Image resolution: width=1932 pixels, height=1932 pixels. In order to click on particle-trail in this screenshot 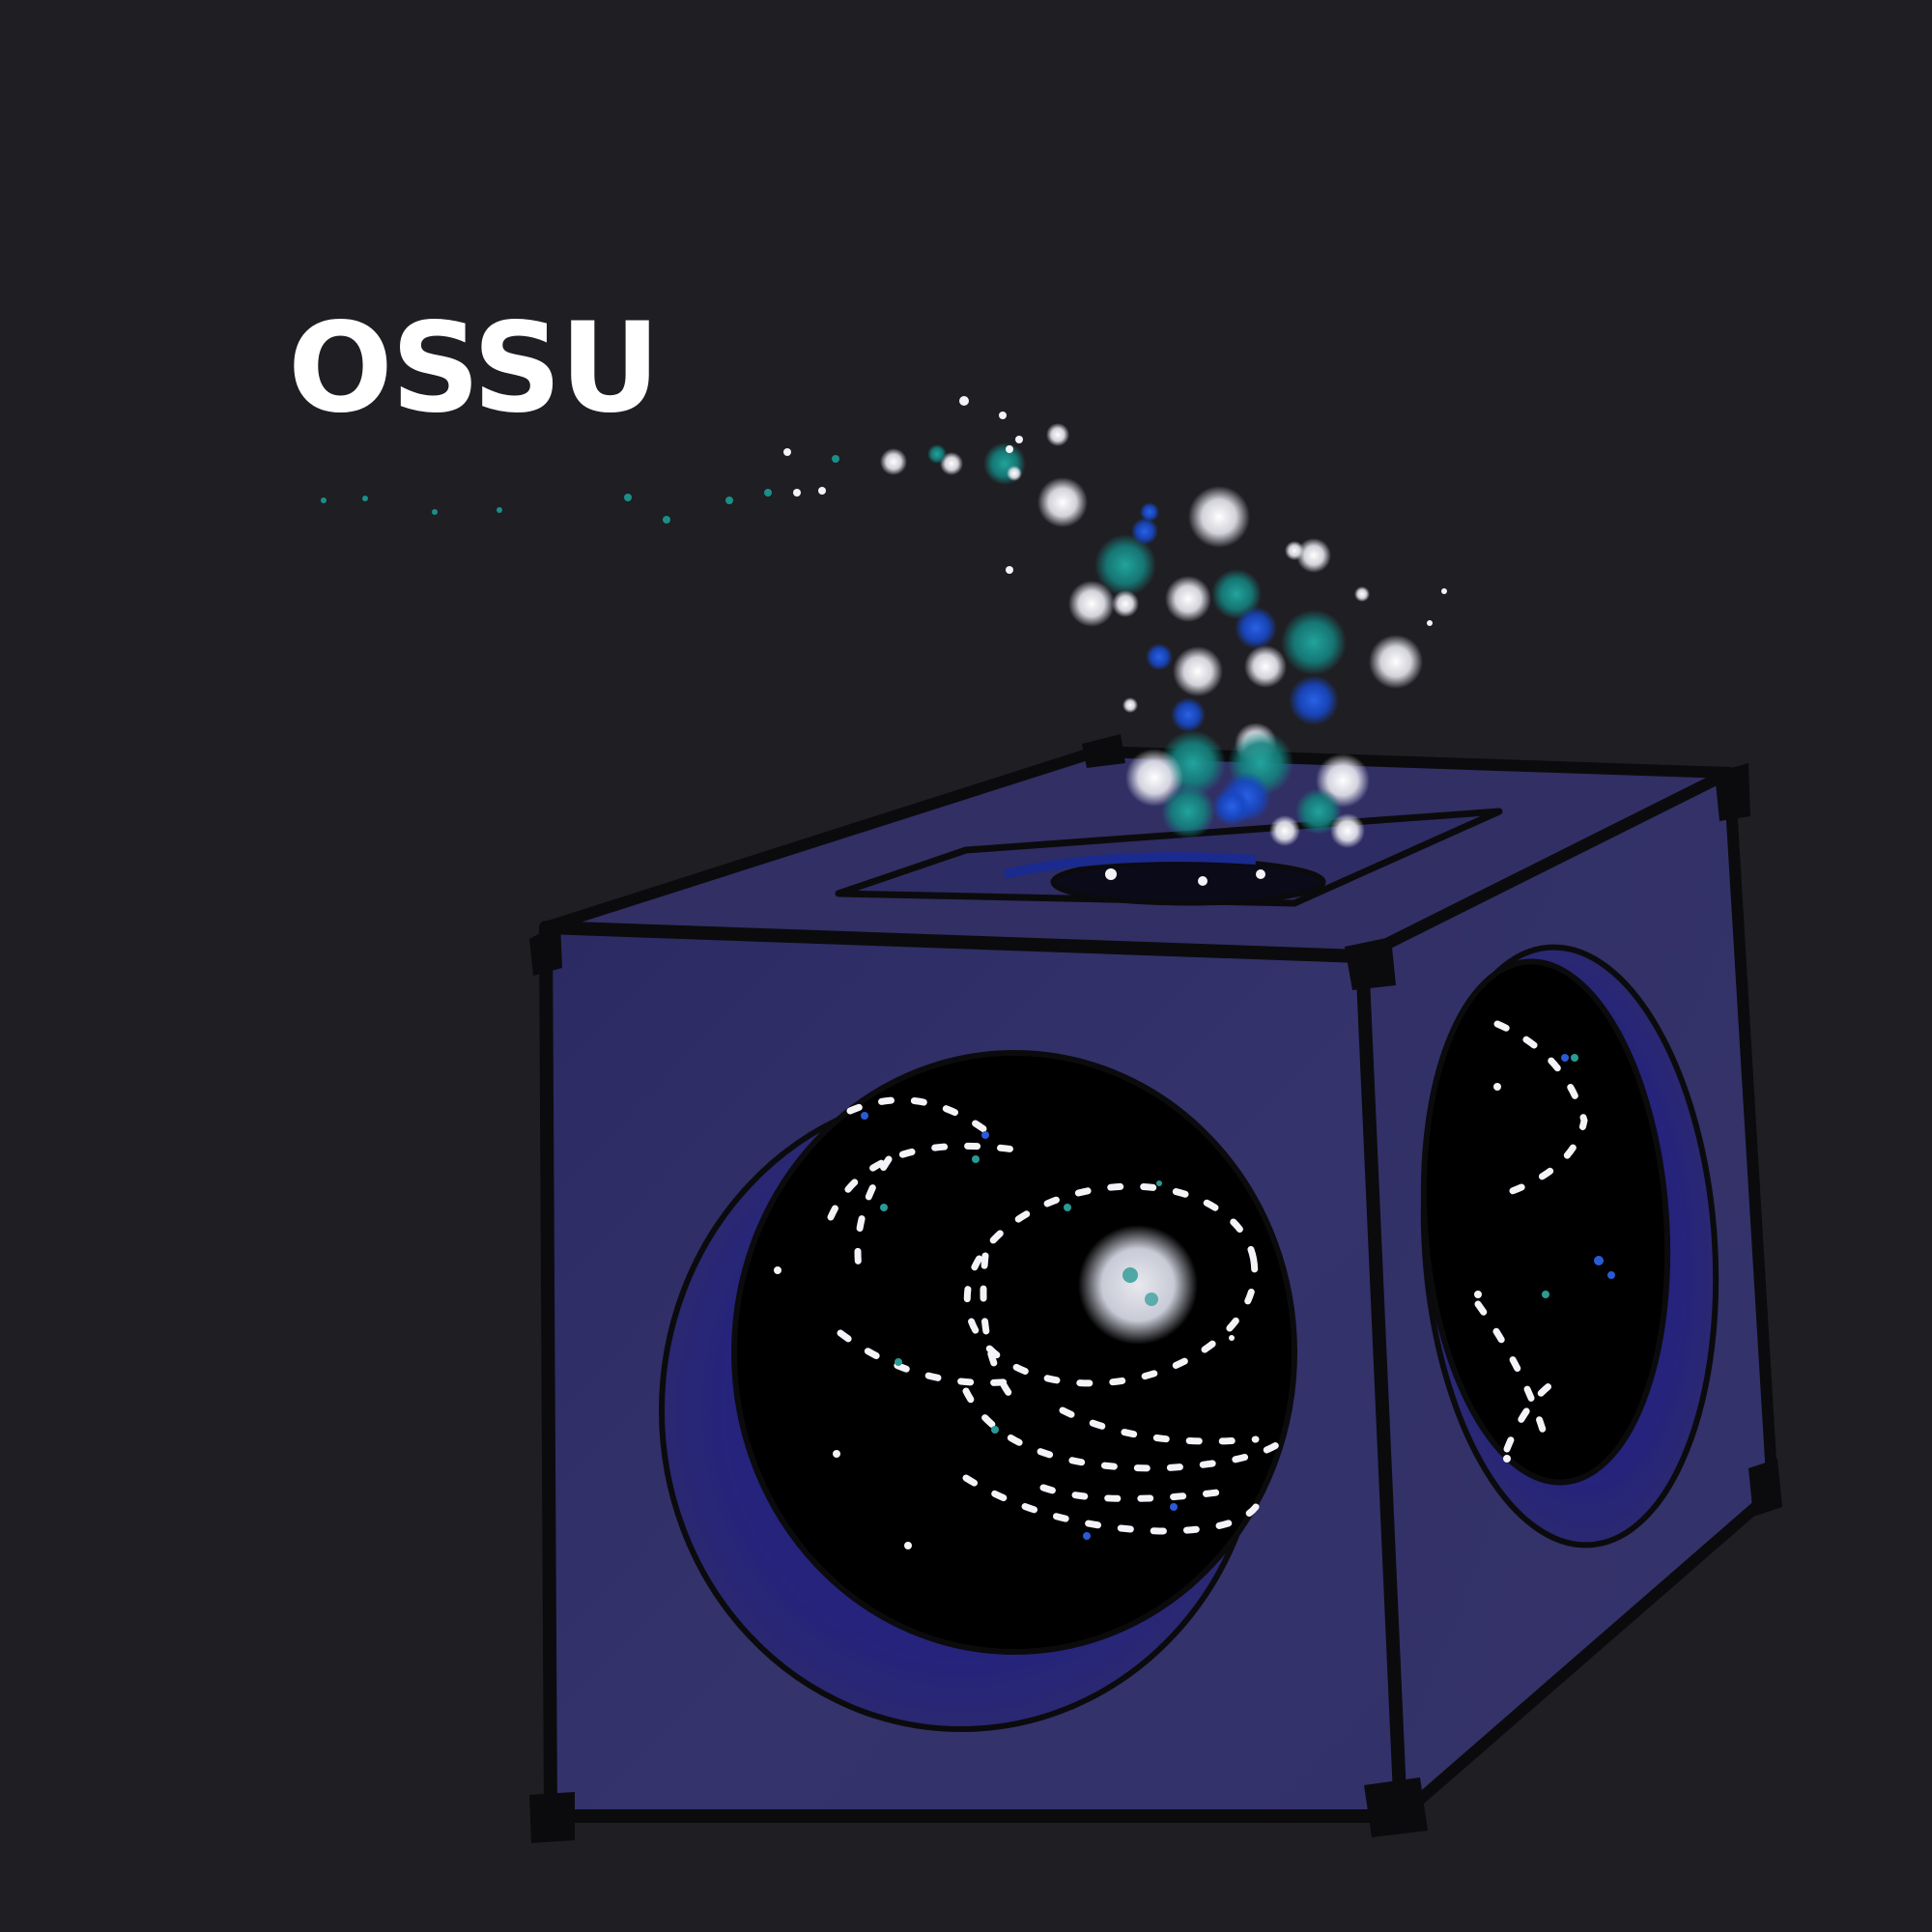, I will do `click(884, 641)`.